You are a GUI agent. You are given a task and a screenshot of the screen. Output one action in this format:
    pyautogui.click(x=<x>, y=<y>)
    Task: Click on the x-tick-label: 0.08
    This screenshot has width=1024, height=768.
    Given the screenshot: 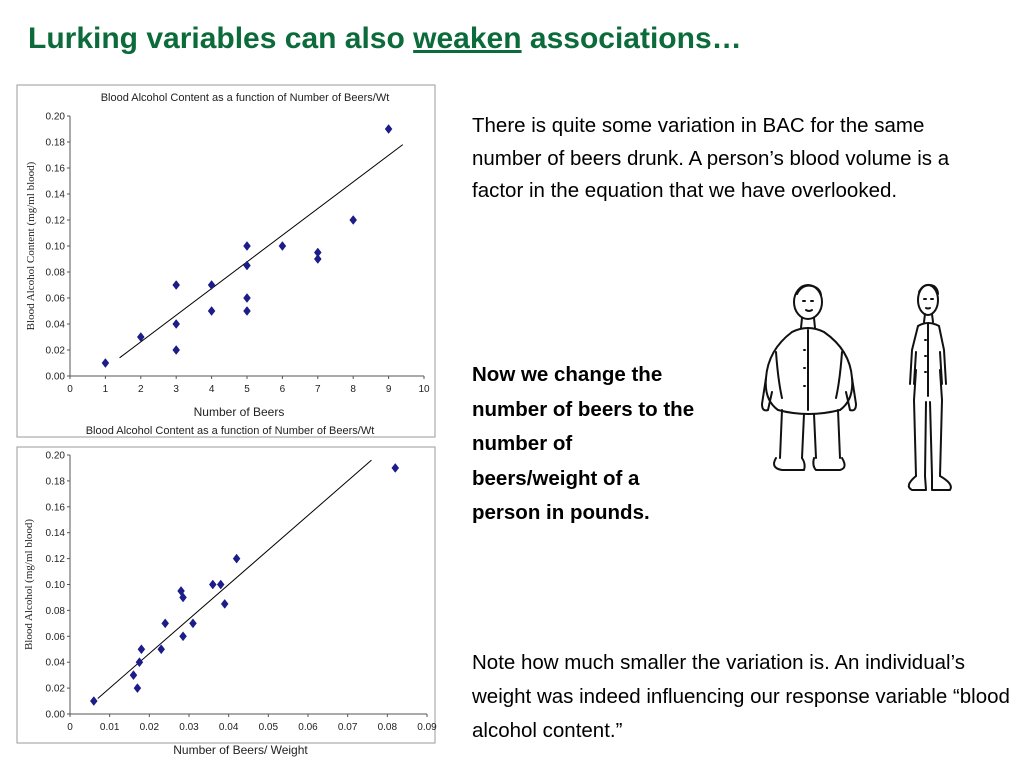 What is the action you would take?
    pyautogui.click(x=388, y=727)
    